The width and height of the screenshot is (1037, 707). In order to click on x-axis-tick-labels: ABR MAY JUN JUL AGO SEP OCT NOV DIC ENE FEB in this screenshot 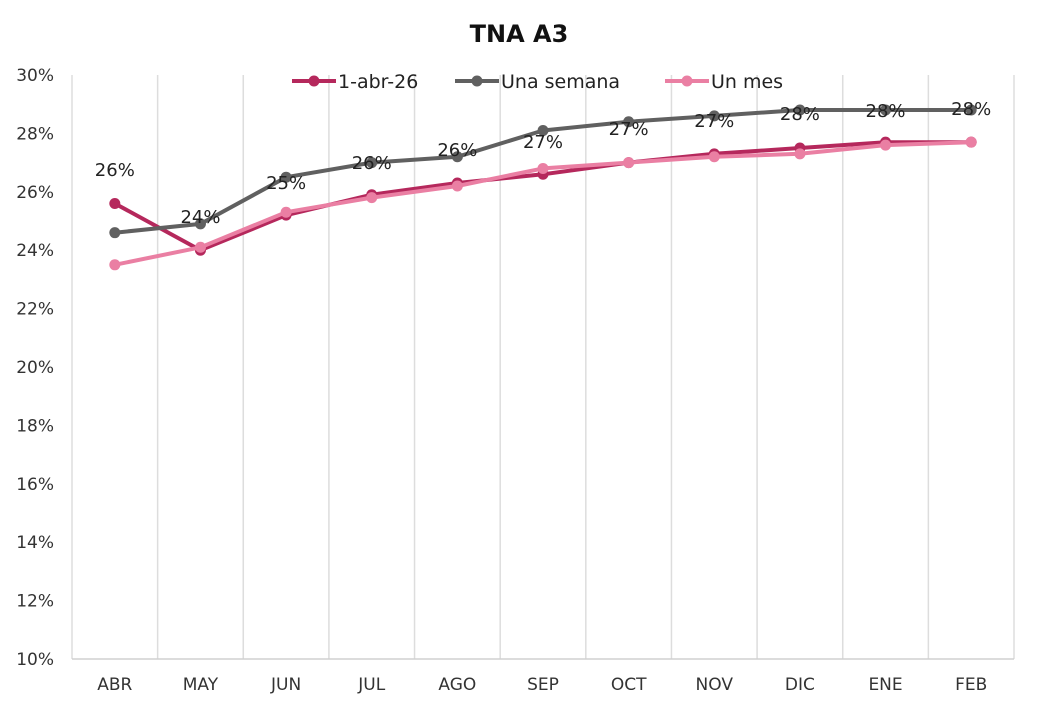, I will do `click(542, 685)`.